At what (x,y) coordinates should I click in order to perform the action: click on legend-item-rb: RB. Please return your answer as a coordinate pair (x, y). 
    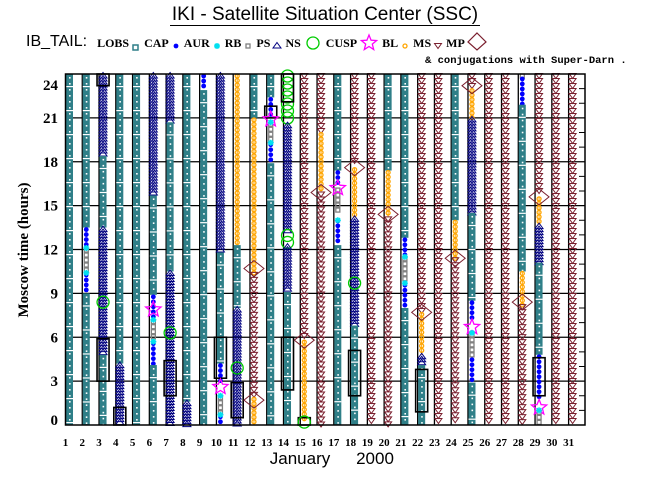
    Looking at the image, I should click on (240, 43).